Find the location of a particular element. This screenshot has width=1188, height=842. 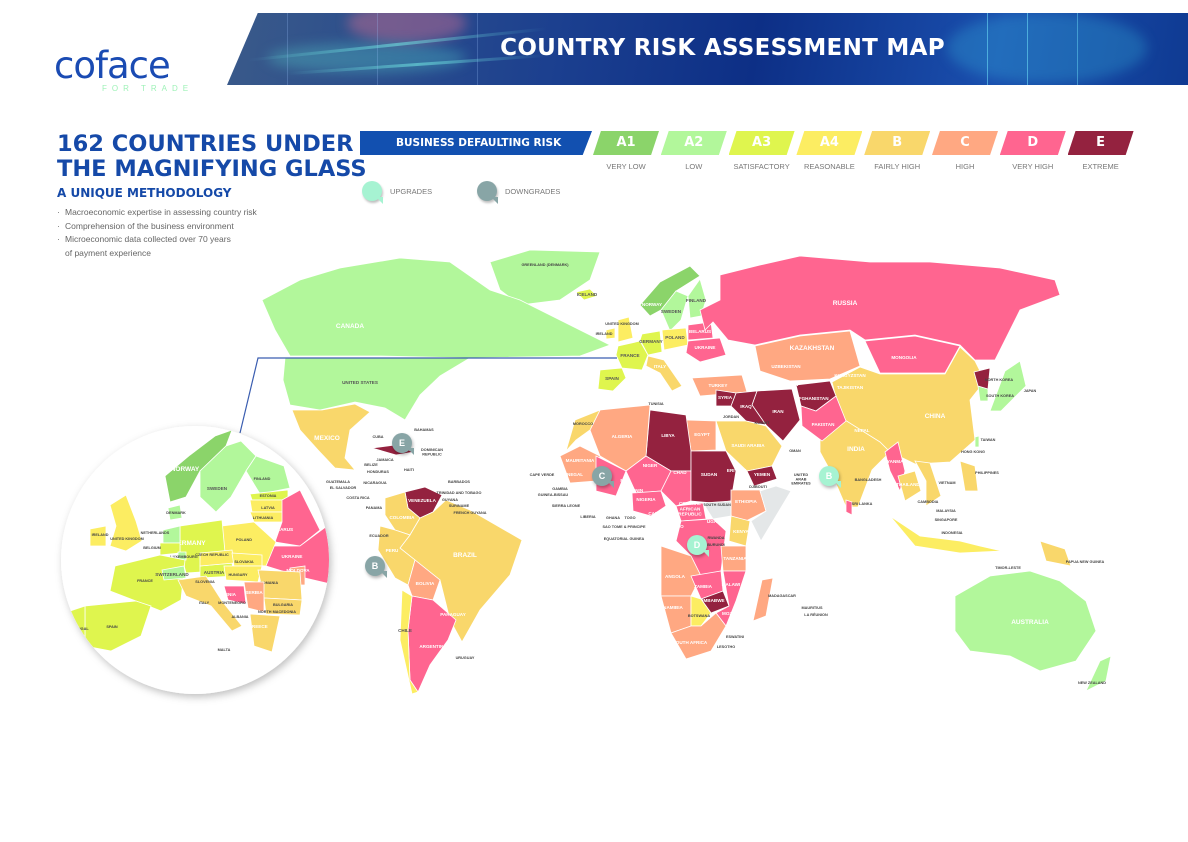

country-label: JORDAN is located at coordinates (731, 417).